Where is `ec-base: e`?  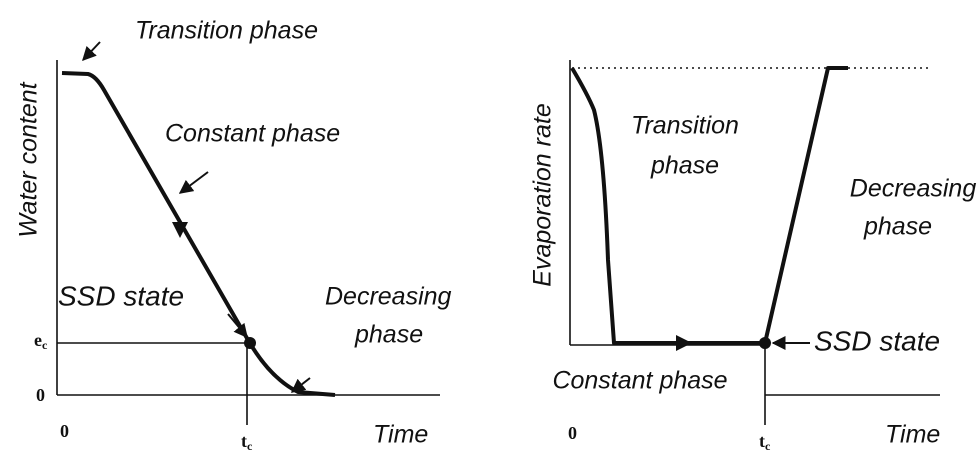
ec-base: e is located at coordinates (38, 340).